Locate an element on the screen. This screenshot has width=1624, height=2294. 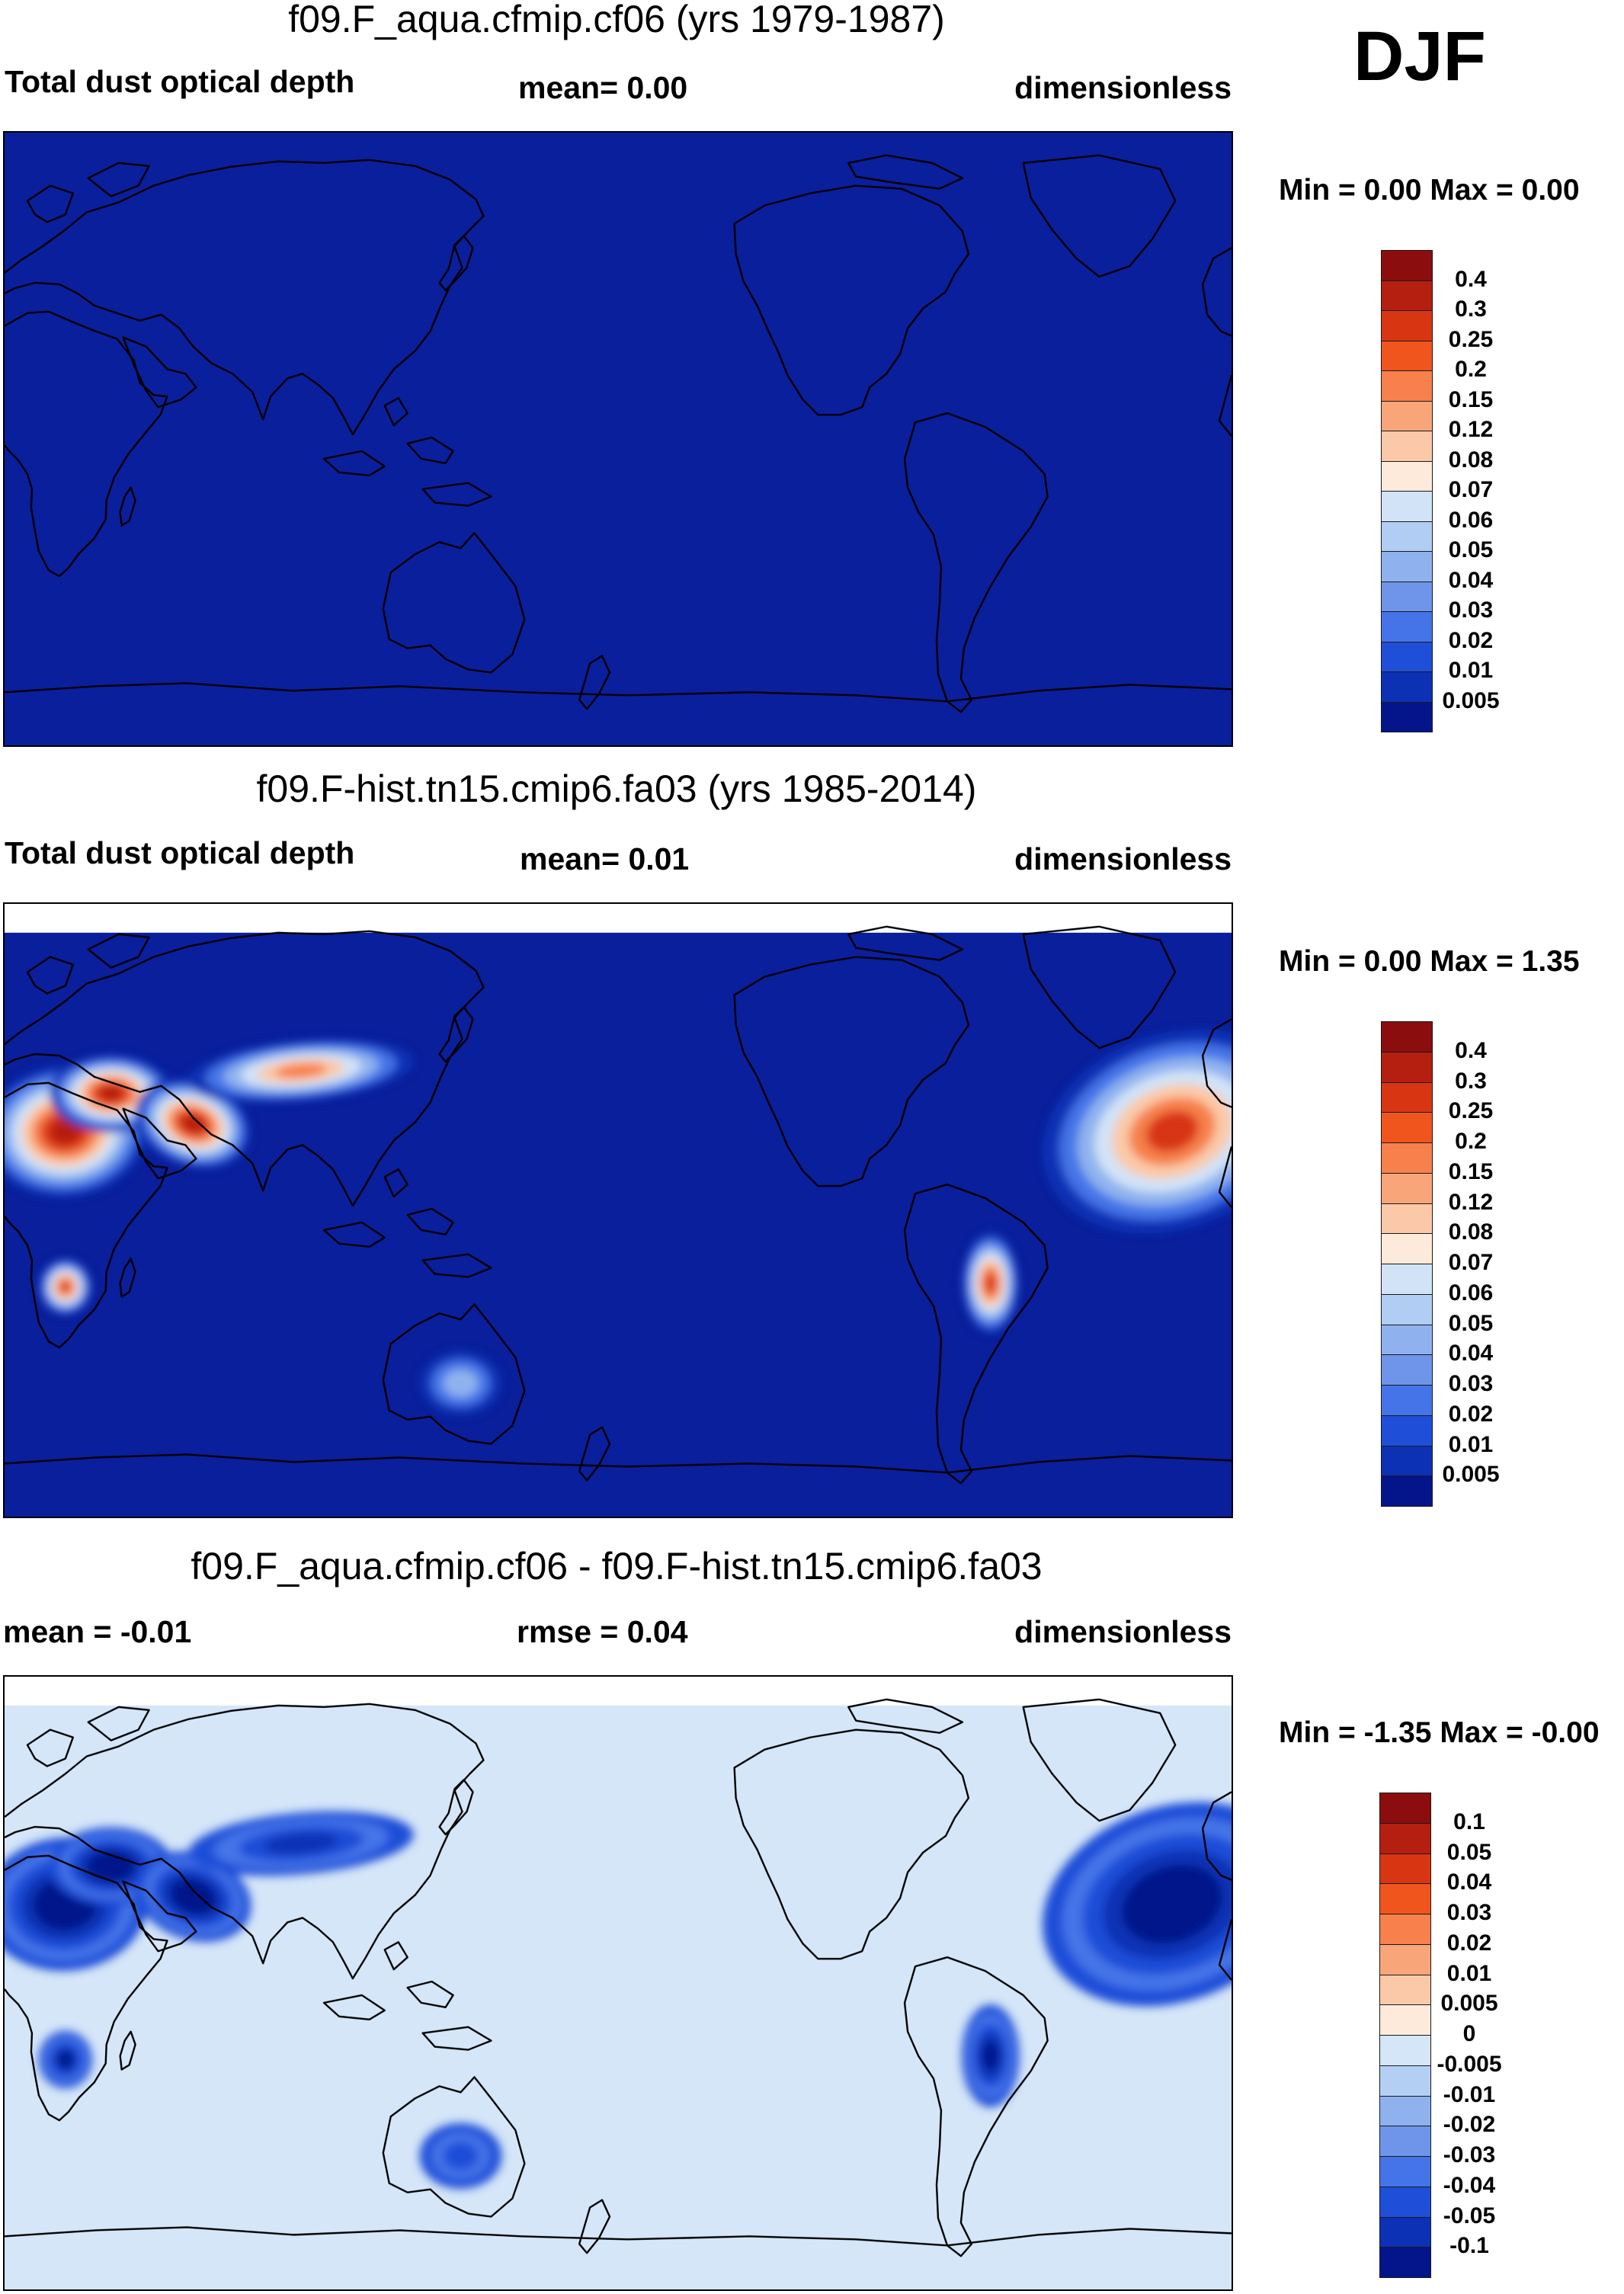
panel-2-mean: mean= 0.01 is located at coordinates (605, 859).